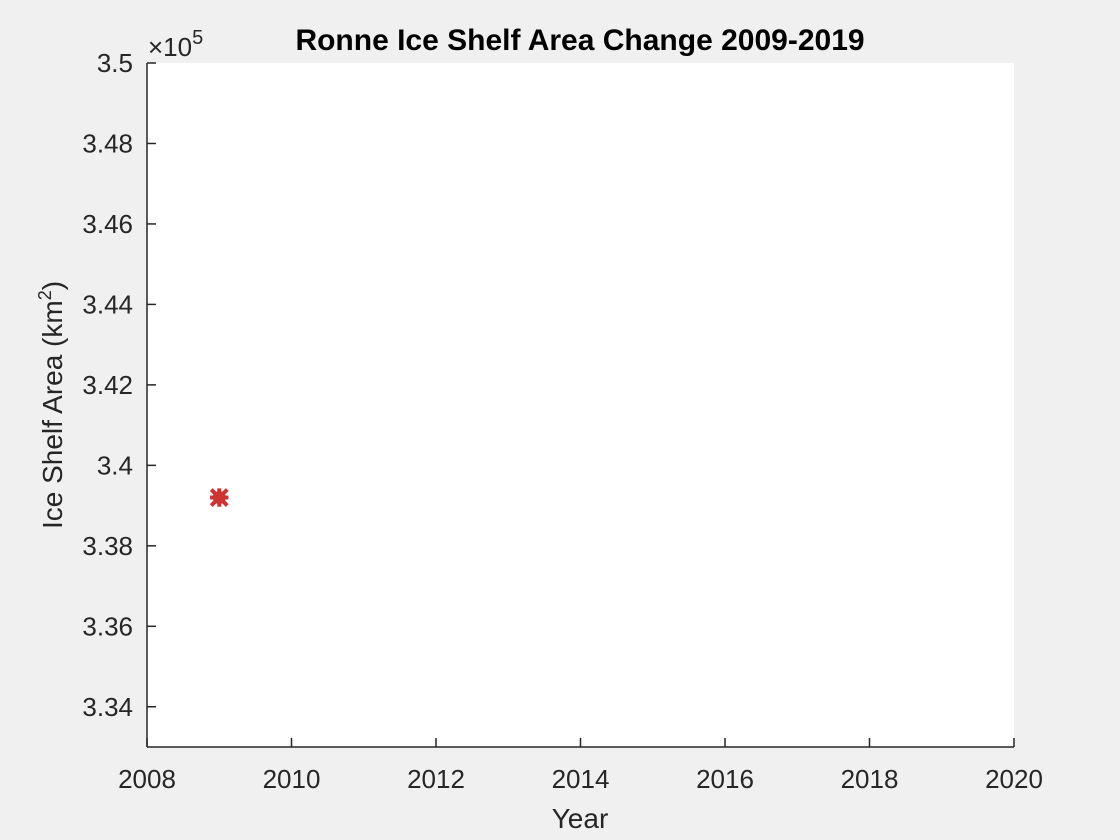  I want to click on y-axis-label-close: ), so click(52, 285).